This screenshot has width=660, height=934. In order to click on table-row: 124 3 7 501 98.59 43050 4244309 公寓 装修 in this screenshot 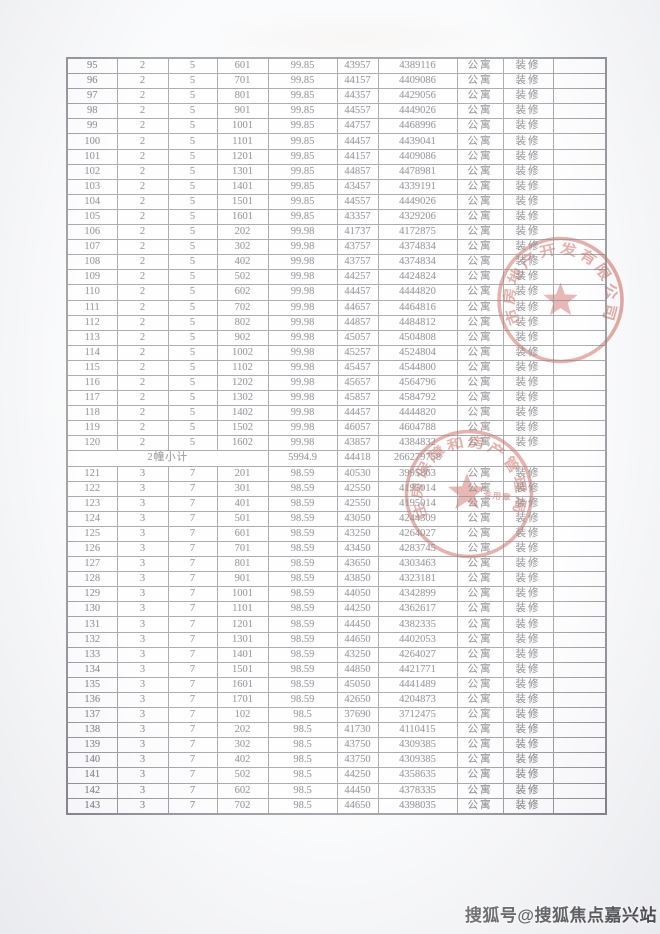, I will do `click(336, 518)`.